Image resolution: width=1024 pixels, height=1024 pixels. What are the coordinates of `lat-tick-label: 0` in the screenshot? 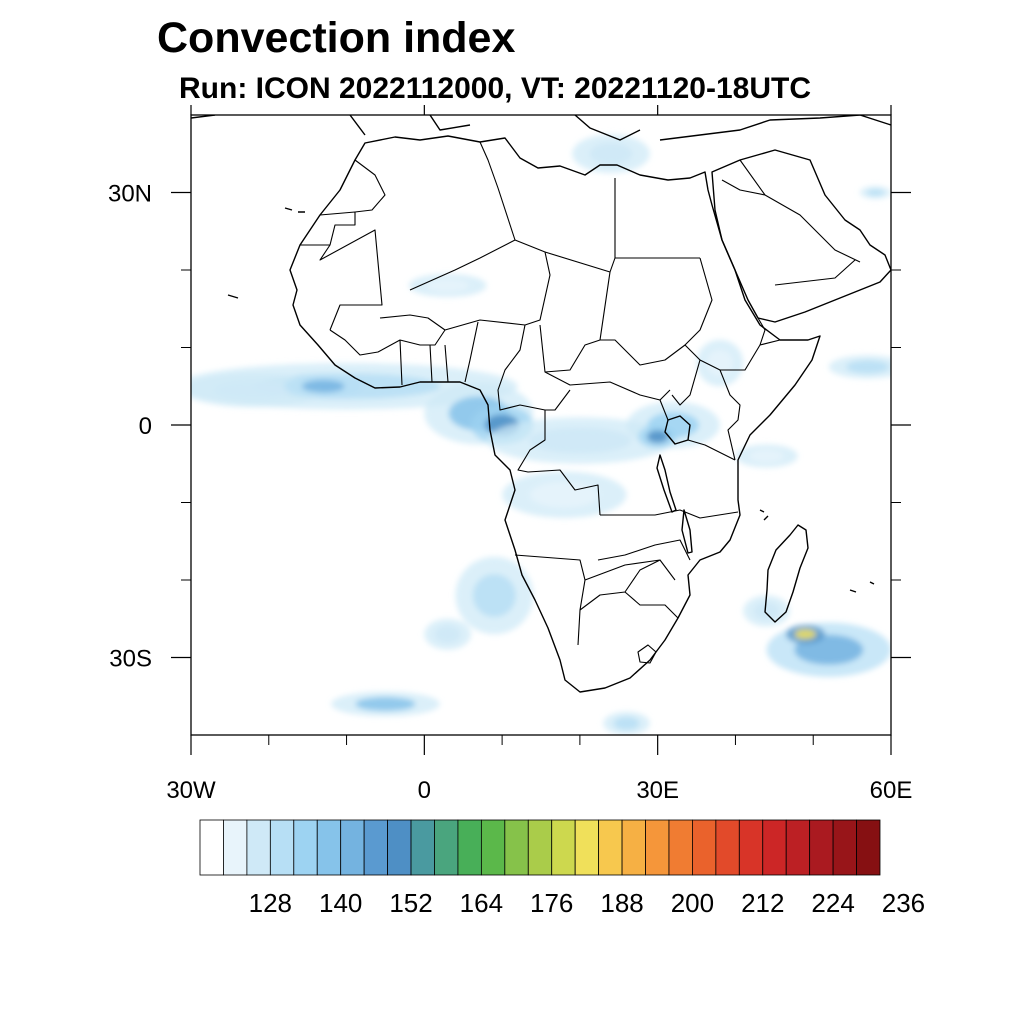 It's located at (145, 426).